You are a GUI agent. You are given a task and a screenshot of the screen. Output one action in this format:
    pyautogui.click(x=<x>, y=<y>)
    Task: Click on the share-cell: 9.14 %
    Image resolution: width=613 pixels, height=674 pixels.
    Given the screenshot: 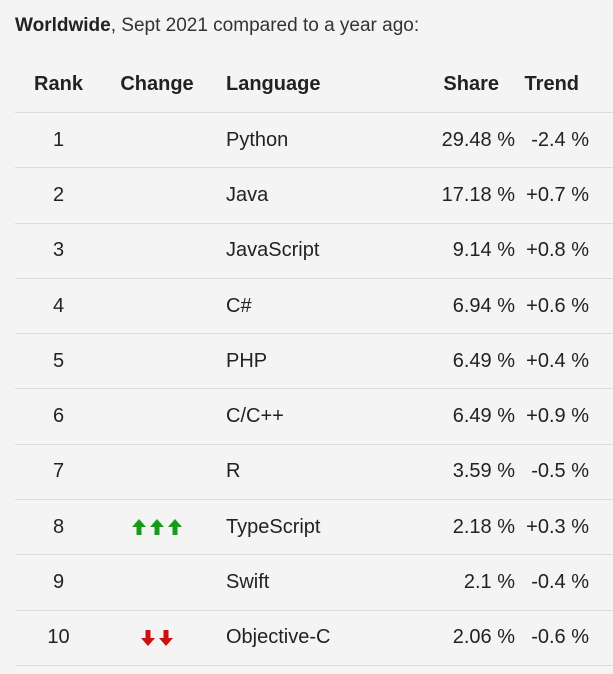 What is the action you would take?
    pyautogui.click(x=446, y=250)
    